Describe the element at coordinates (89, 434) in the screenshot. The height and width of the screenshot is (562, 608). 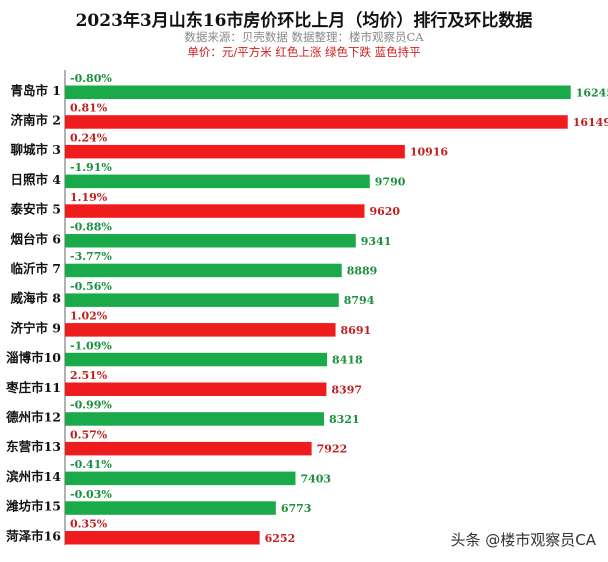
I see `change-label: 0.57%` at that location.